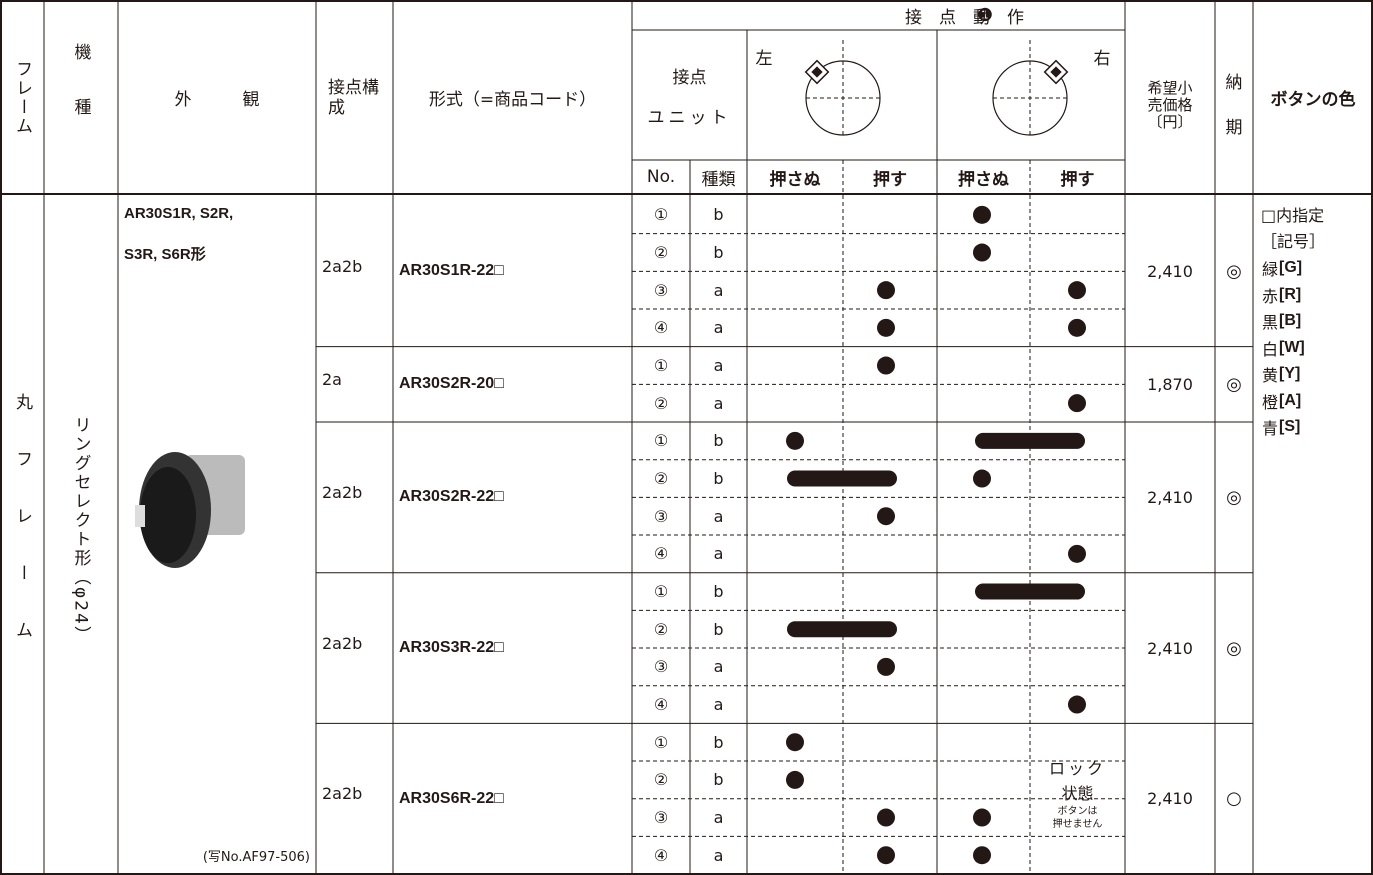  What do you see at coordinates (217, 100) in the screenshot?
I see `cell-text: 外 観` at bounding box center [217, 100].